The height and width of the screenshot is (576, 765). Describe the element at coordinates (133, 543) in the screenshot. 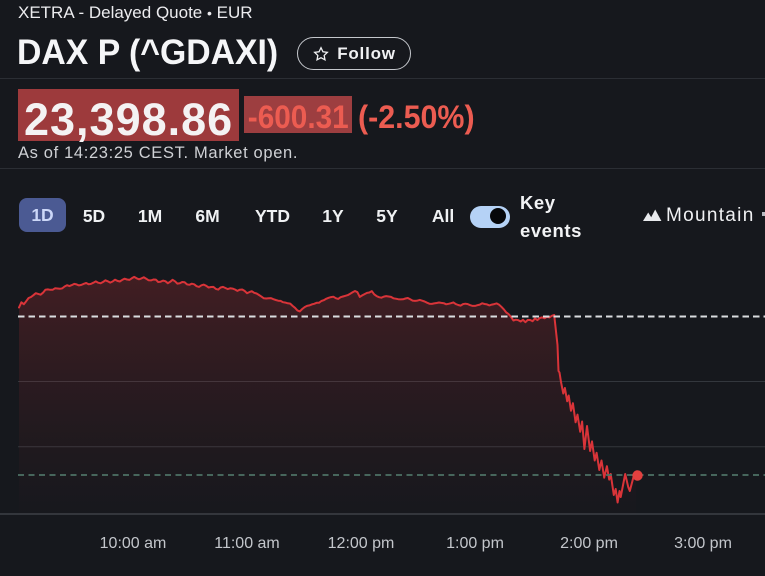

I see `svg-text: 10:00 am` at that location.